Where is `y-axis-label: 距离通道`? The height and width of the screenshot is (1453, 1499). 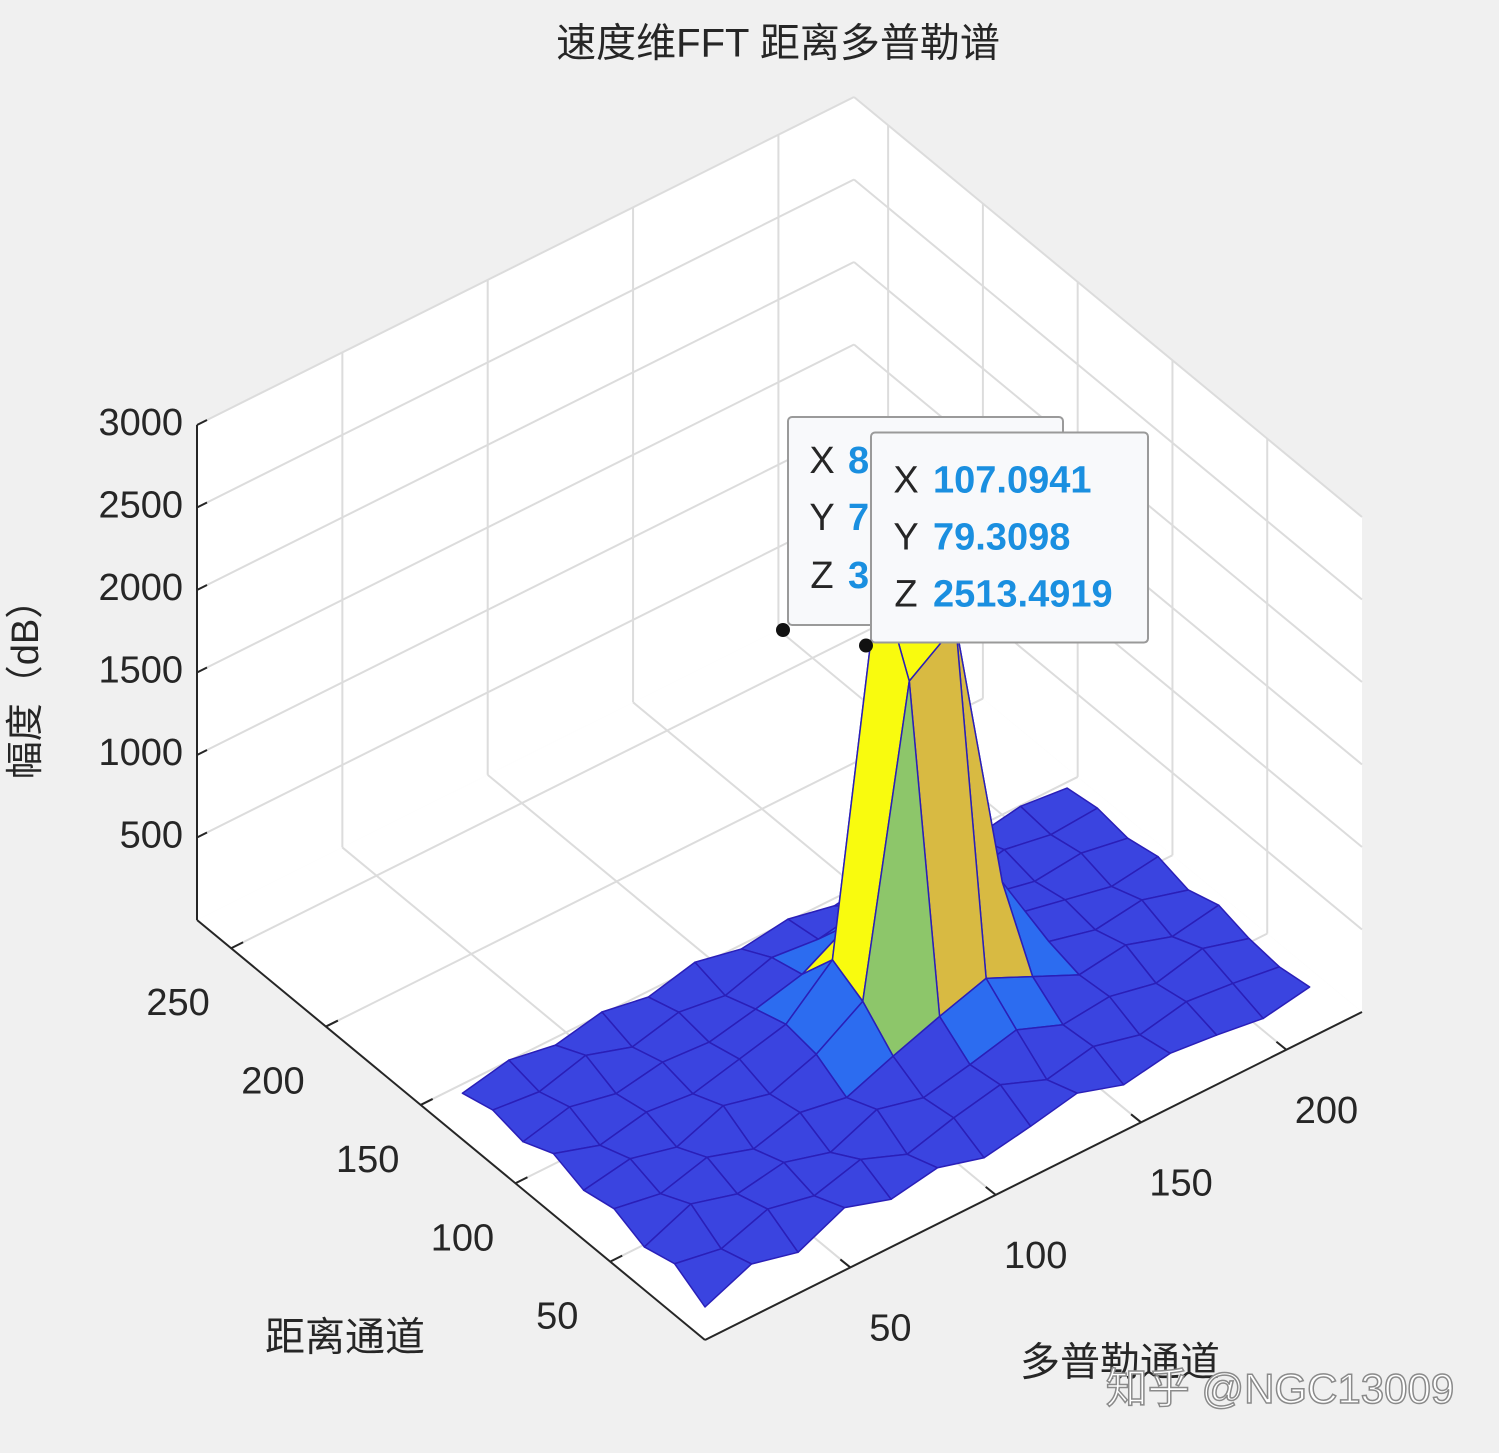
y-axis-label: 距离通道 is located at coordinates (345, 1338).